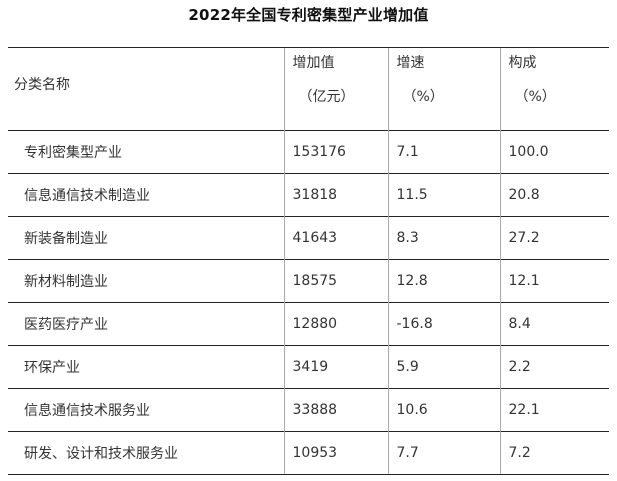  What do you see at coordinates (146, 410) in the screenshot?
I see `row-name: 信息通信技术服务业` at bounding box center [146, 410].